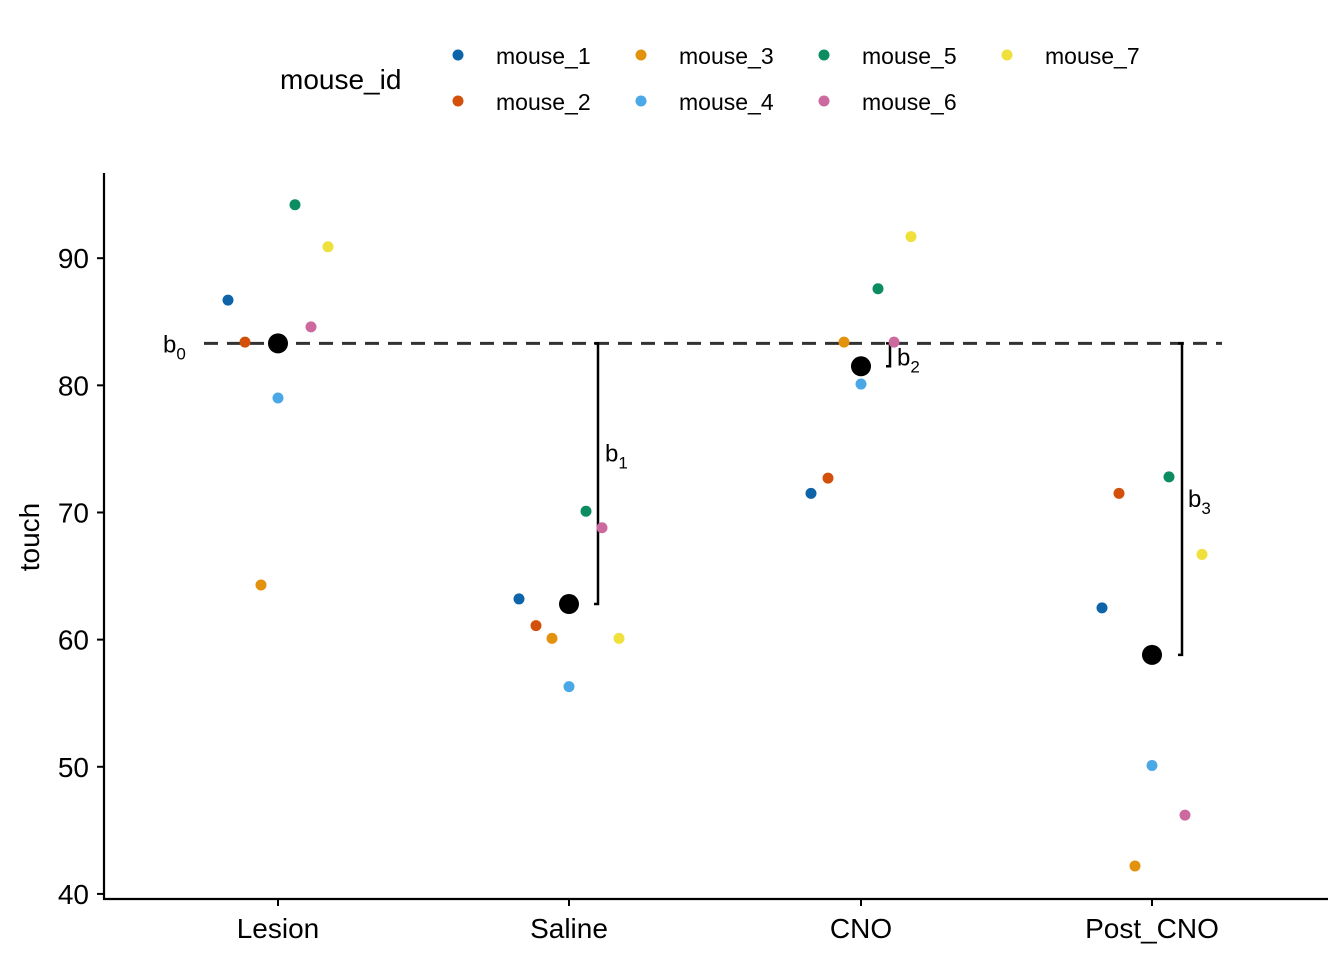 Image resolution: width=1344 pixels, height=960 pixels. Describe the element at coordinates (726, 56) in the screenshot. I see `legend-label-mouse_3: mouse_3` at that location.